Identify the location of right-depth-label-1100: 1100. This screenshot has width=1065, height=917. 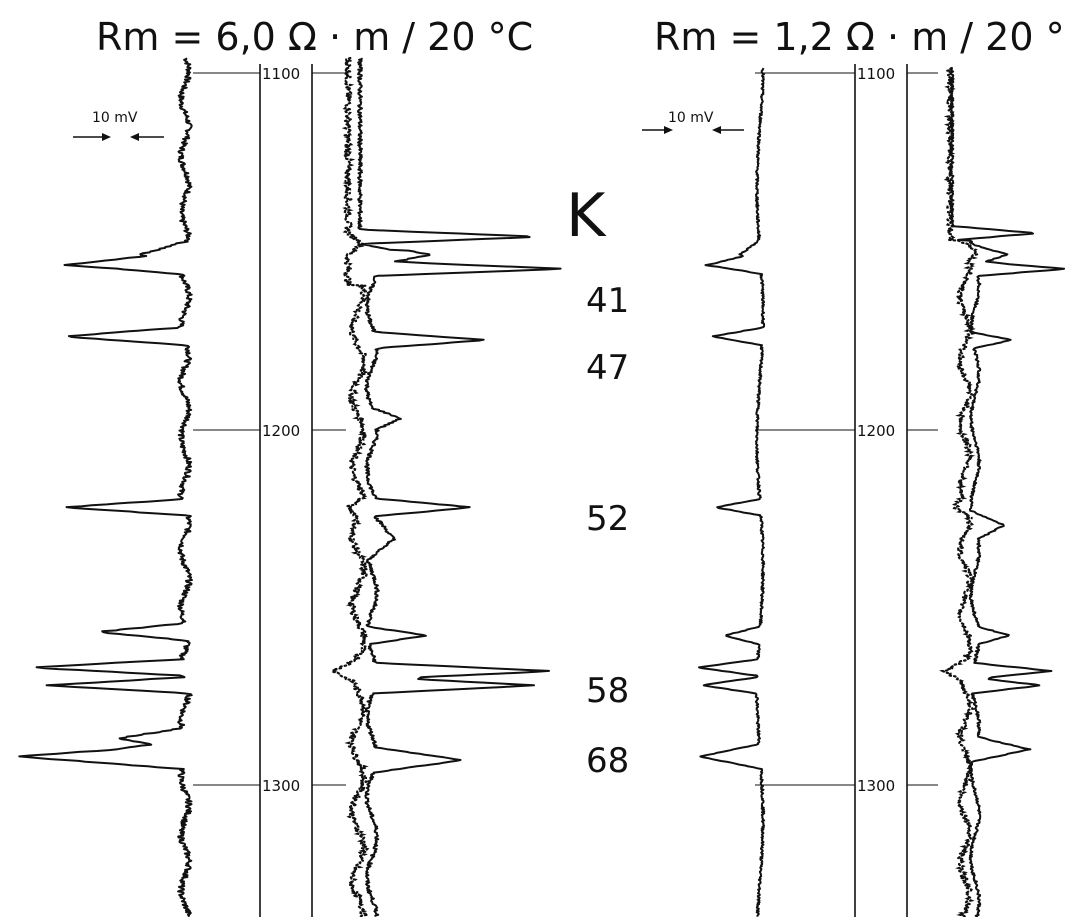
(876, 74).